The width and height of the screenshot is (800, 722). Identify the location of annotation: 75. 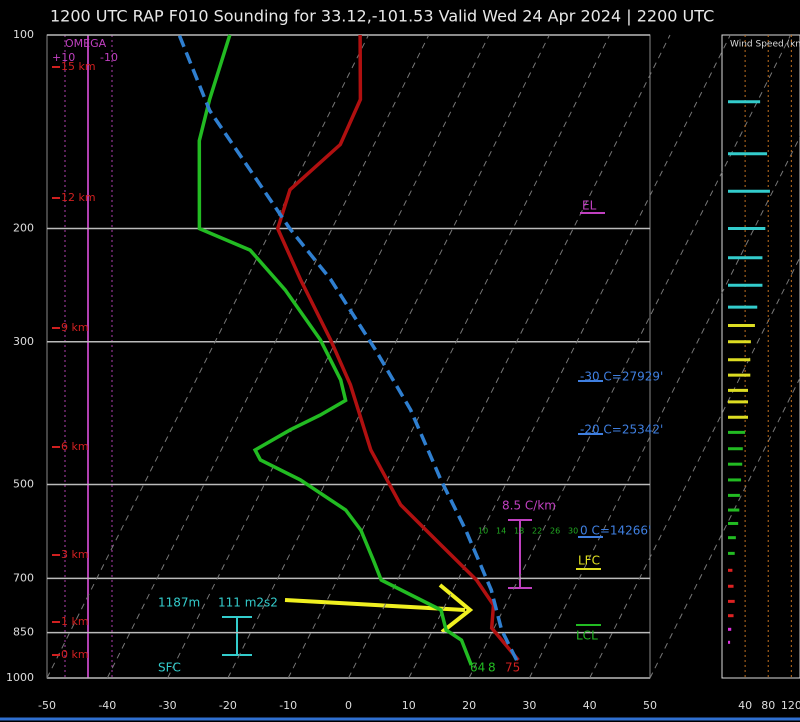
(512, 668).